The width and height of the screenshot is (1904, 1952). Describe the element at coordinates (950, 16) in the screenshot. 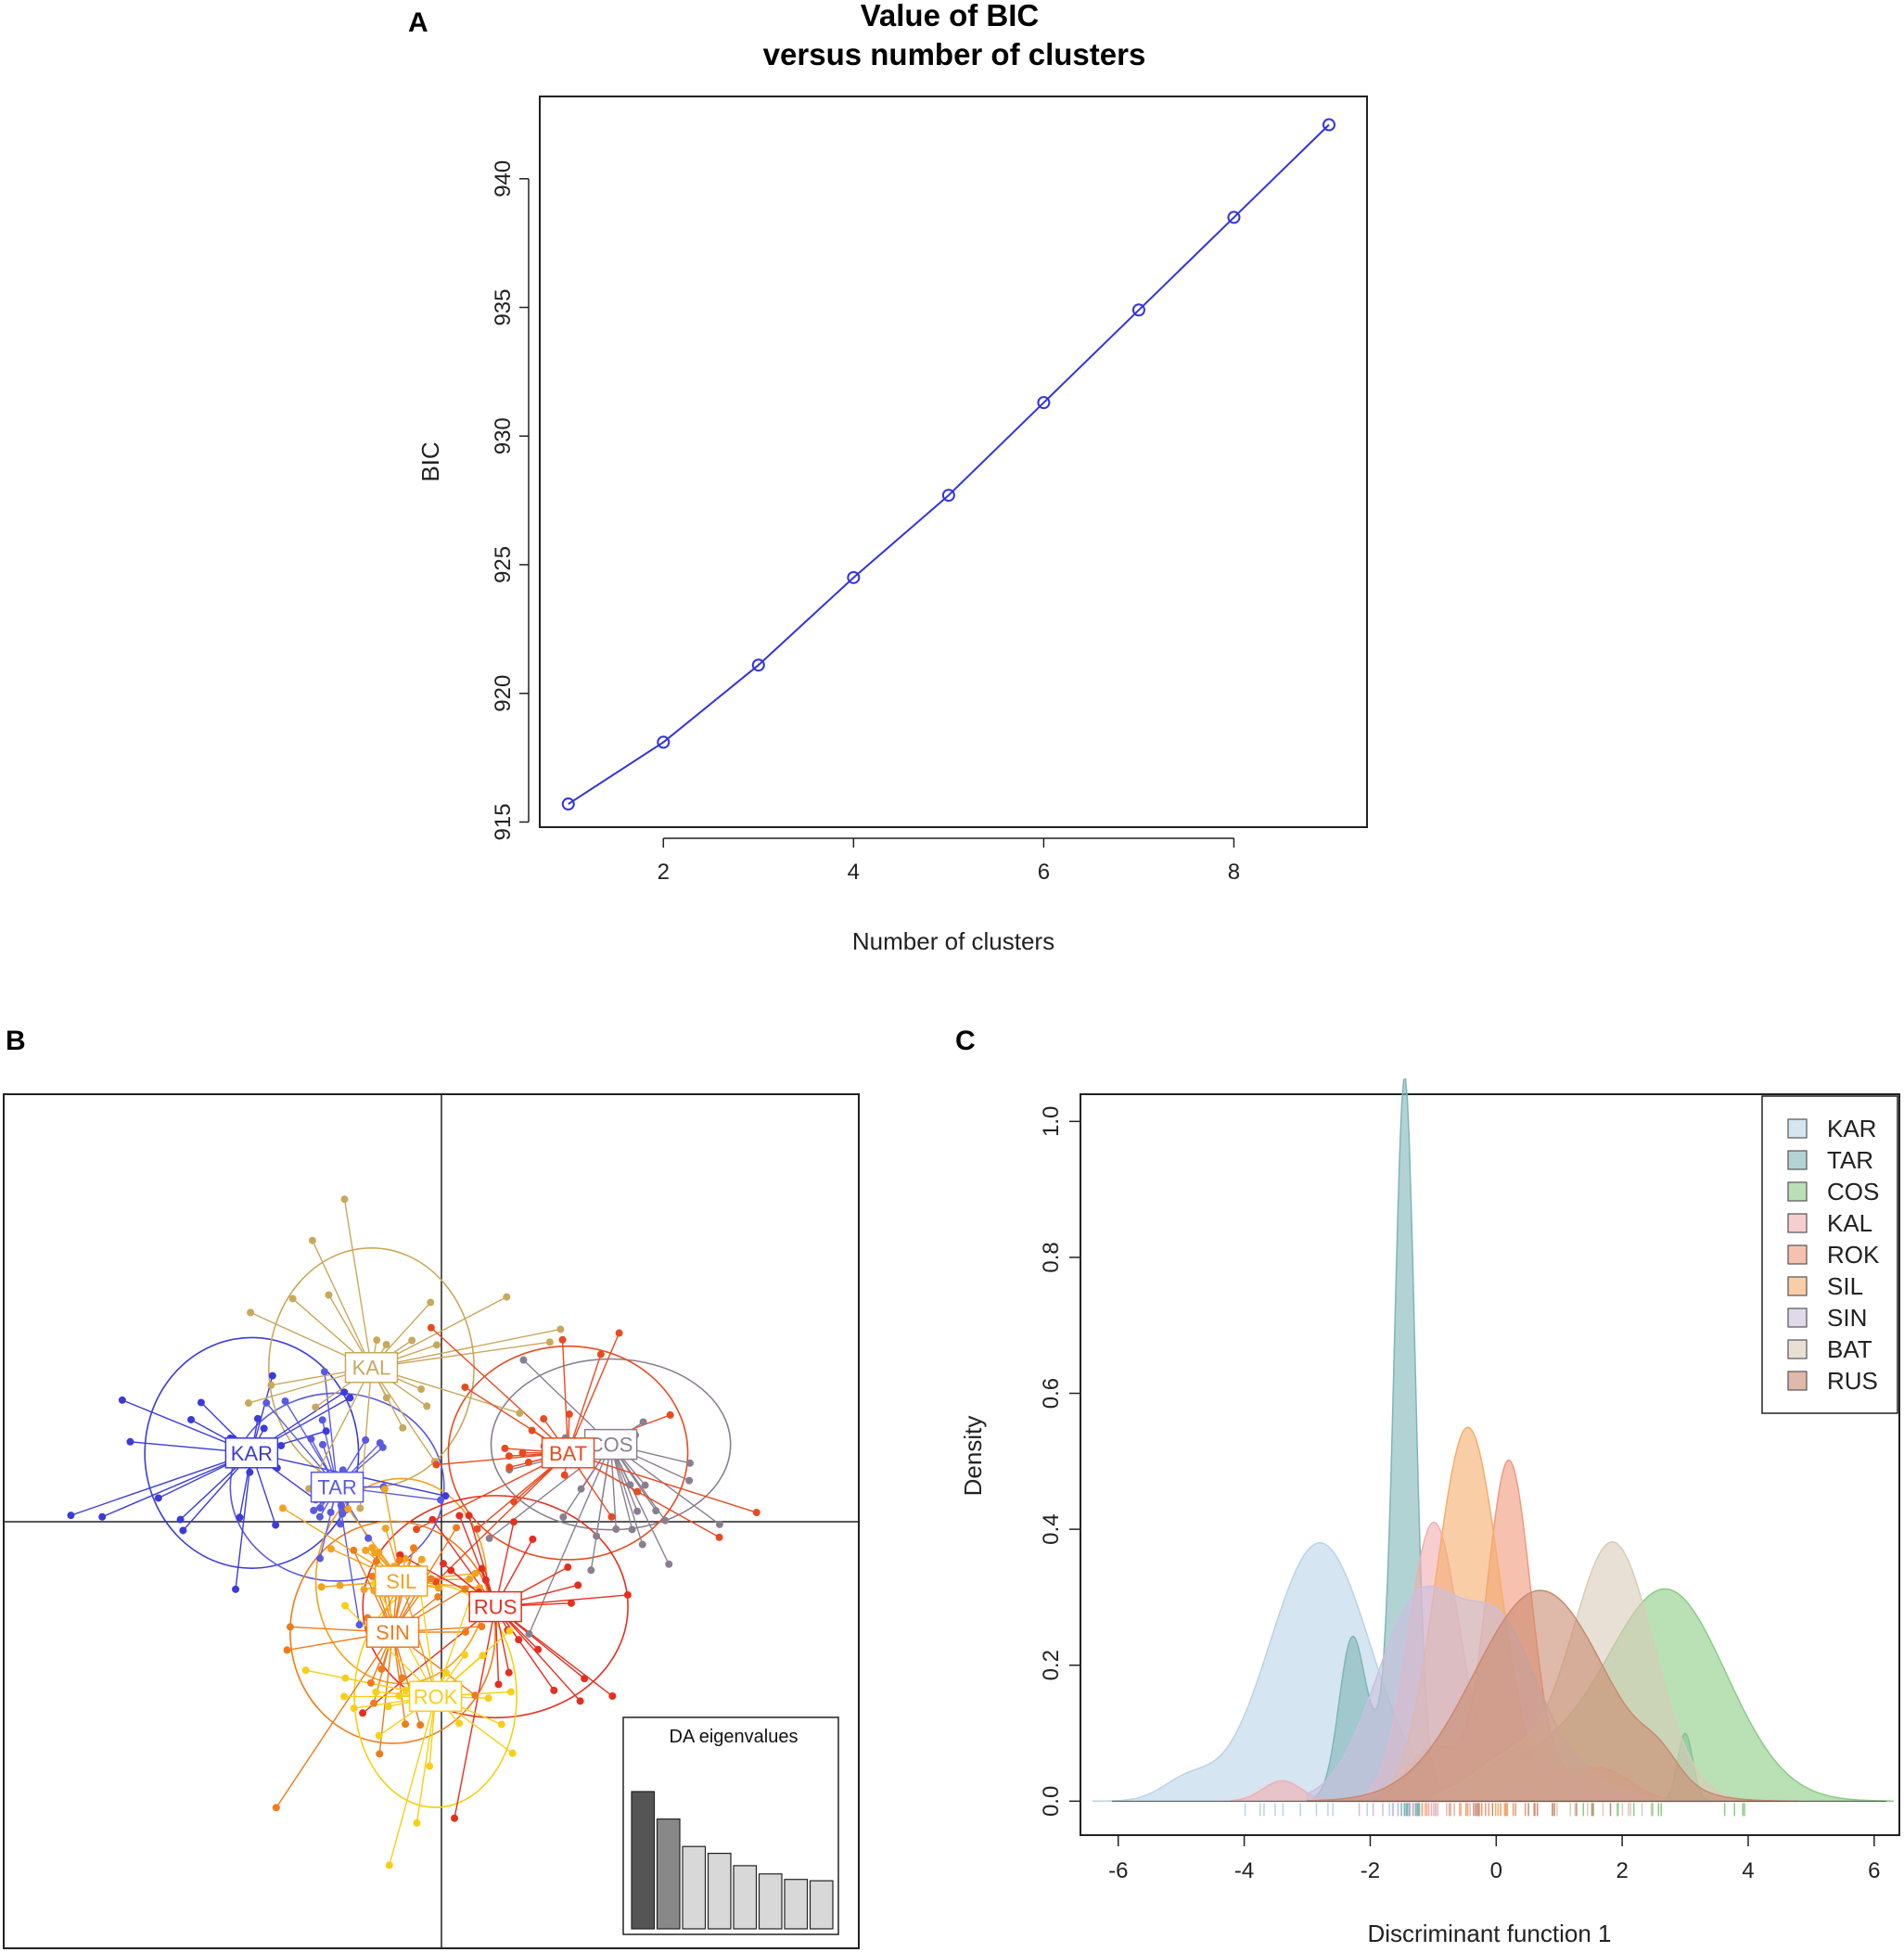

I see `chart-a-title-line-1: Value of BIC` at that location.